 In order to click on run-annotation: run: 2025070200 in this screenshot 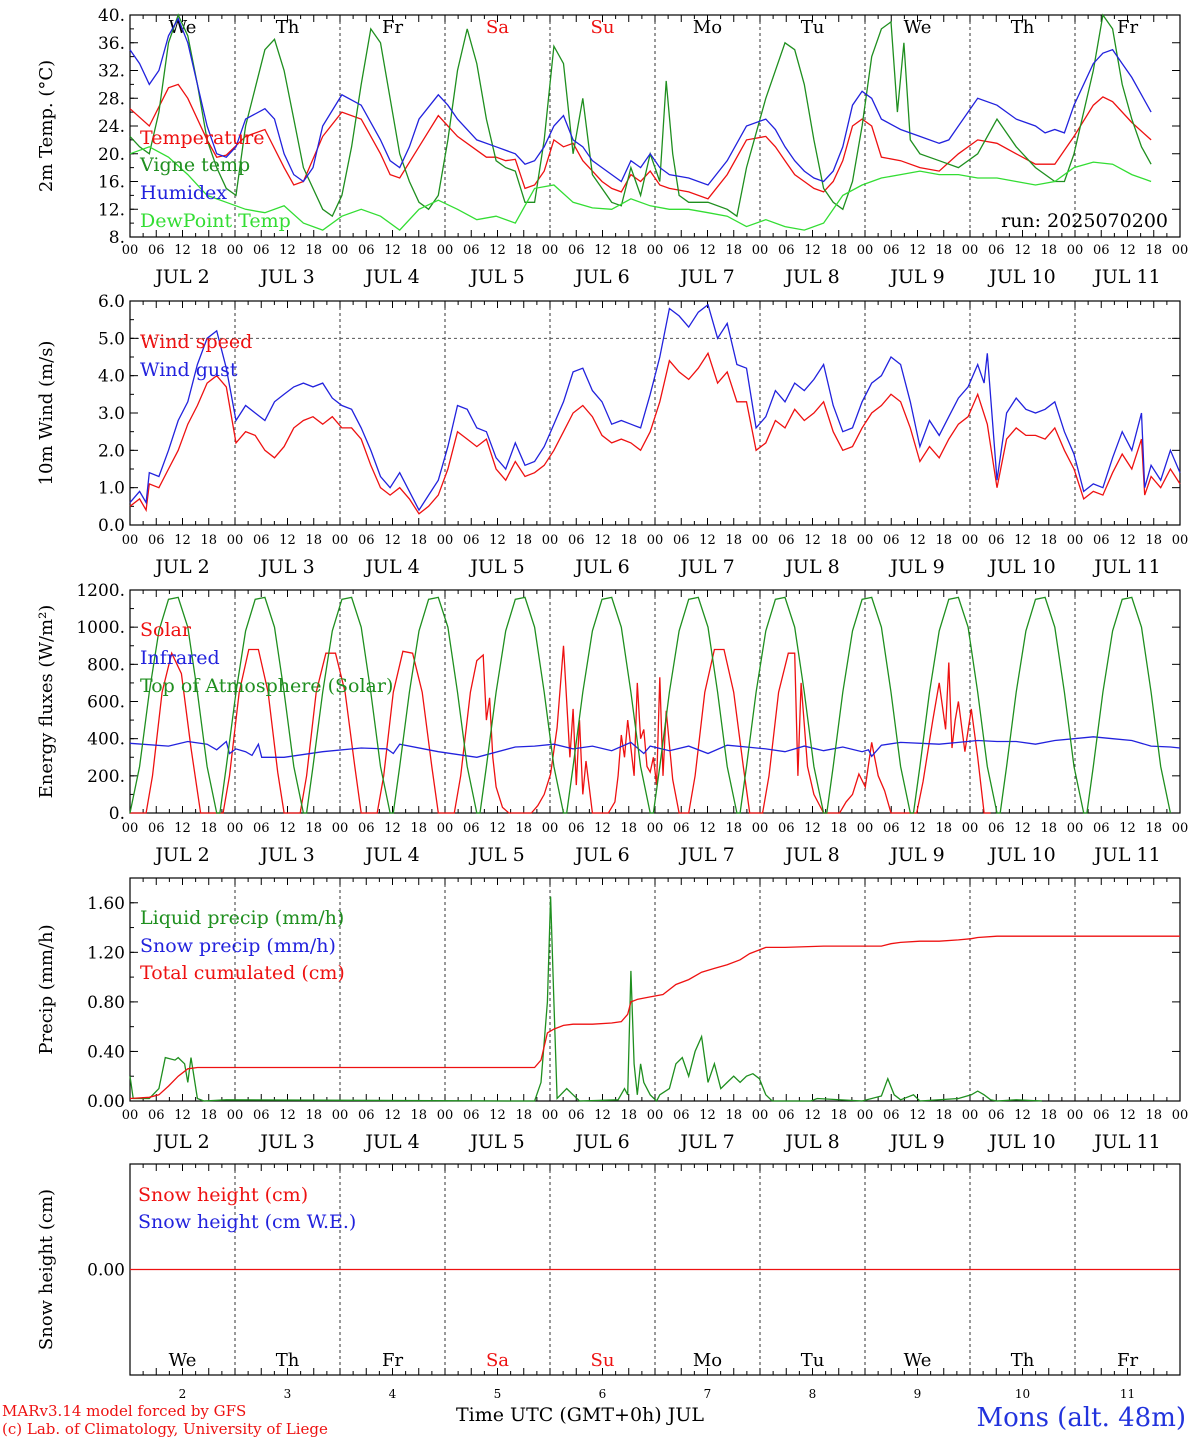, I will do `click(1084, 221)`.